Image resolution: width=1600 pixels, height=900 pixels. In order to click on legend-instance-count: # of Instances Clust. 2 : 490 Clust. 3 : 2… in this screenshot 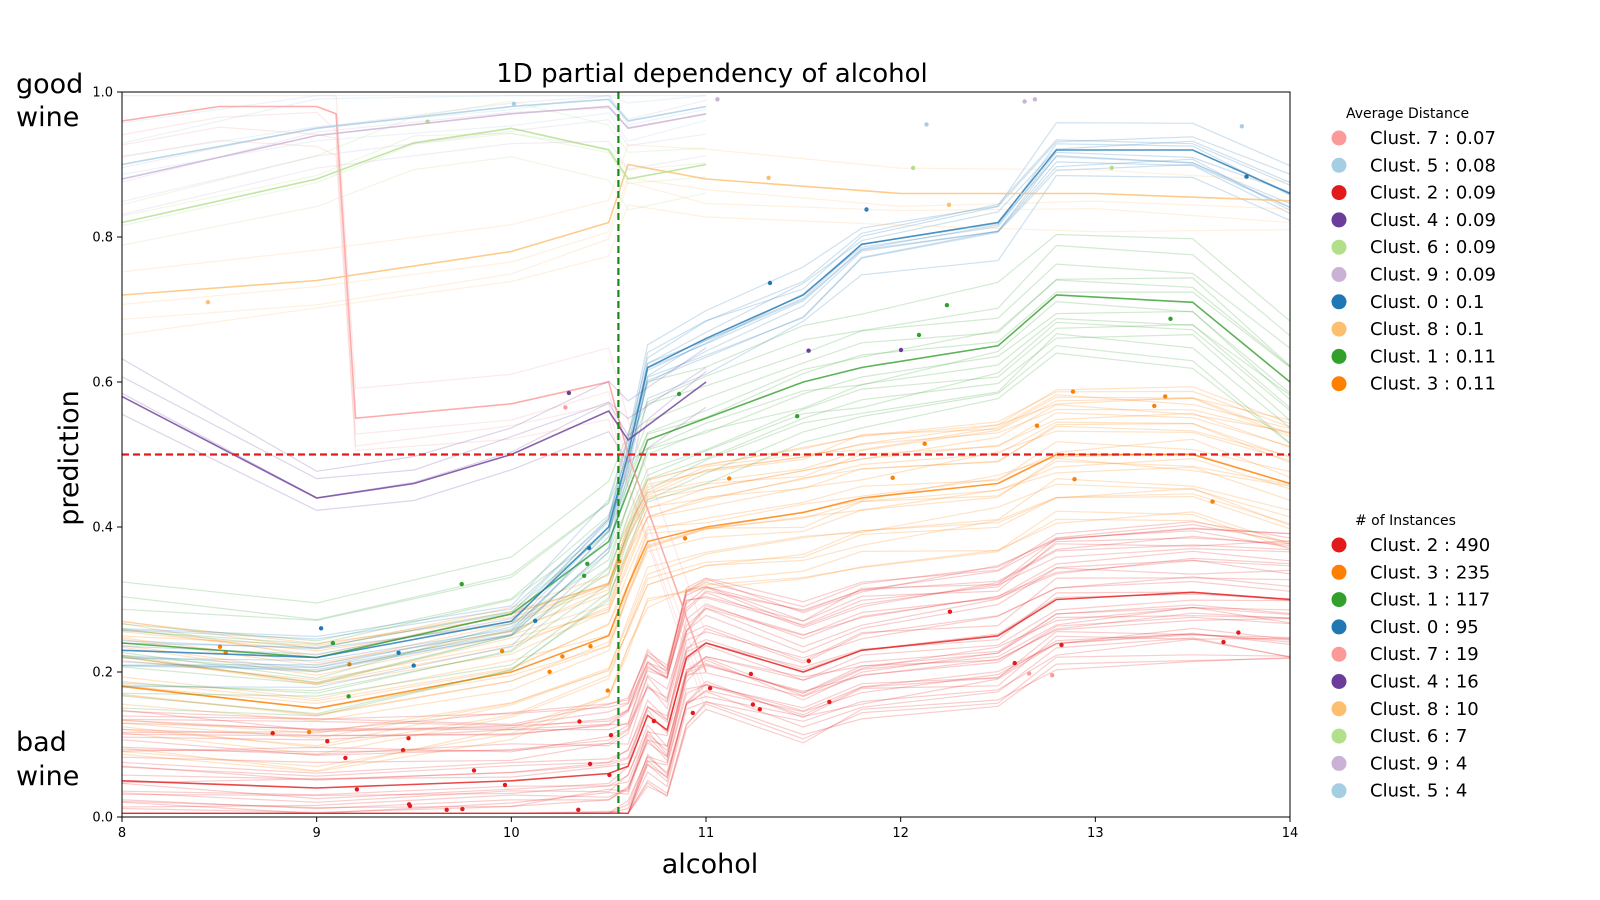, I will do `click(1410, 657)`.